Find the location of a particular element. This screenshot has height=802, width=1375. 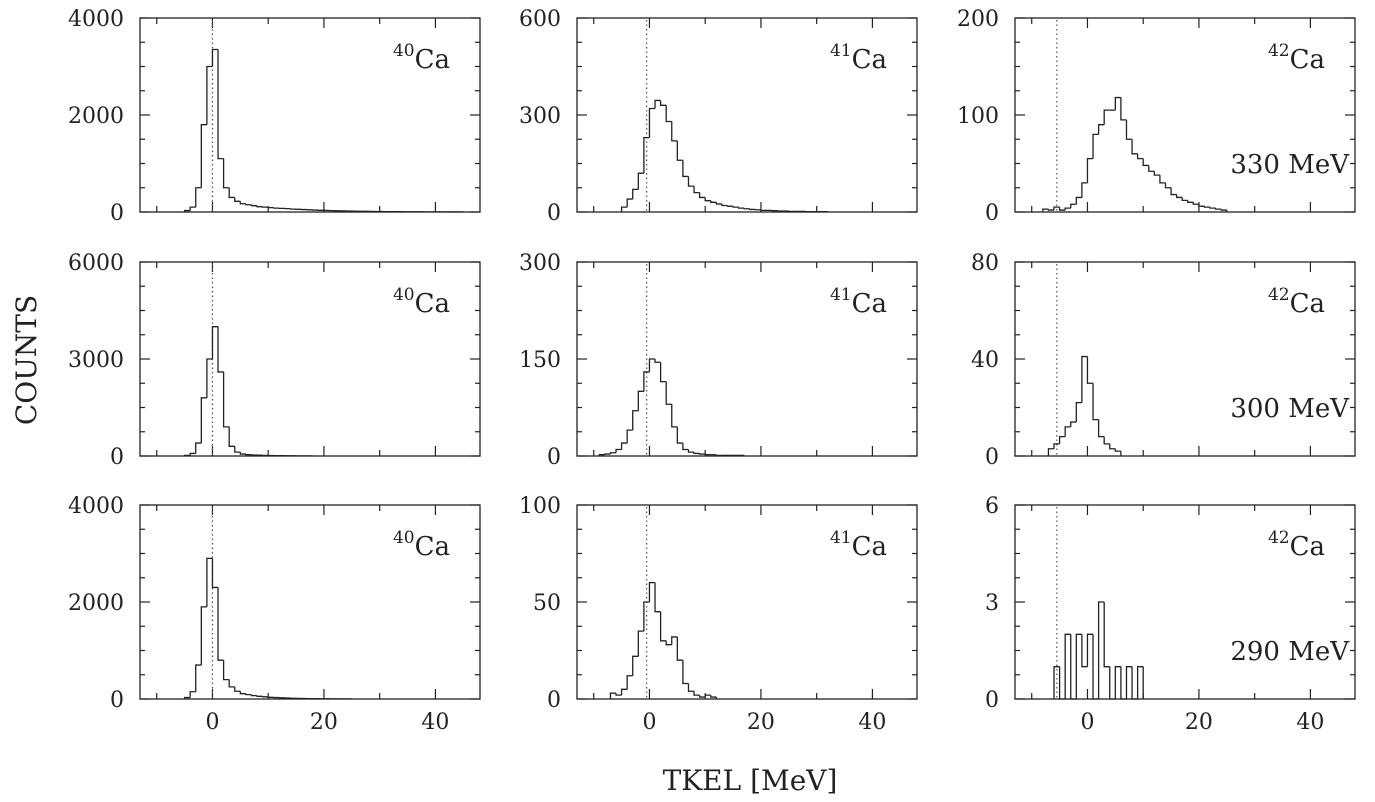

x-tick-label: 0 is located at coordinates (1087, 722).